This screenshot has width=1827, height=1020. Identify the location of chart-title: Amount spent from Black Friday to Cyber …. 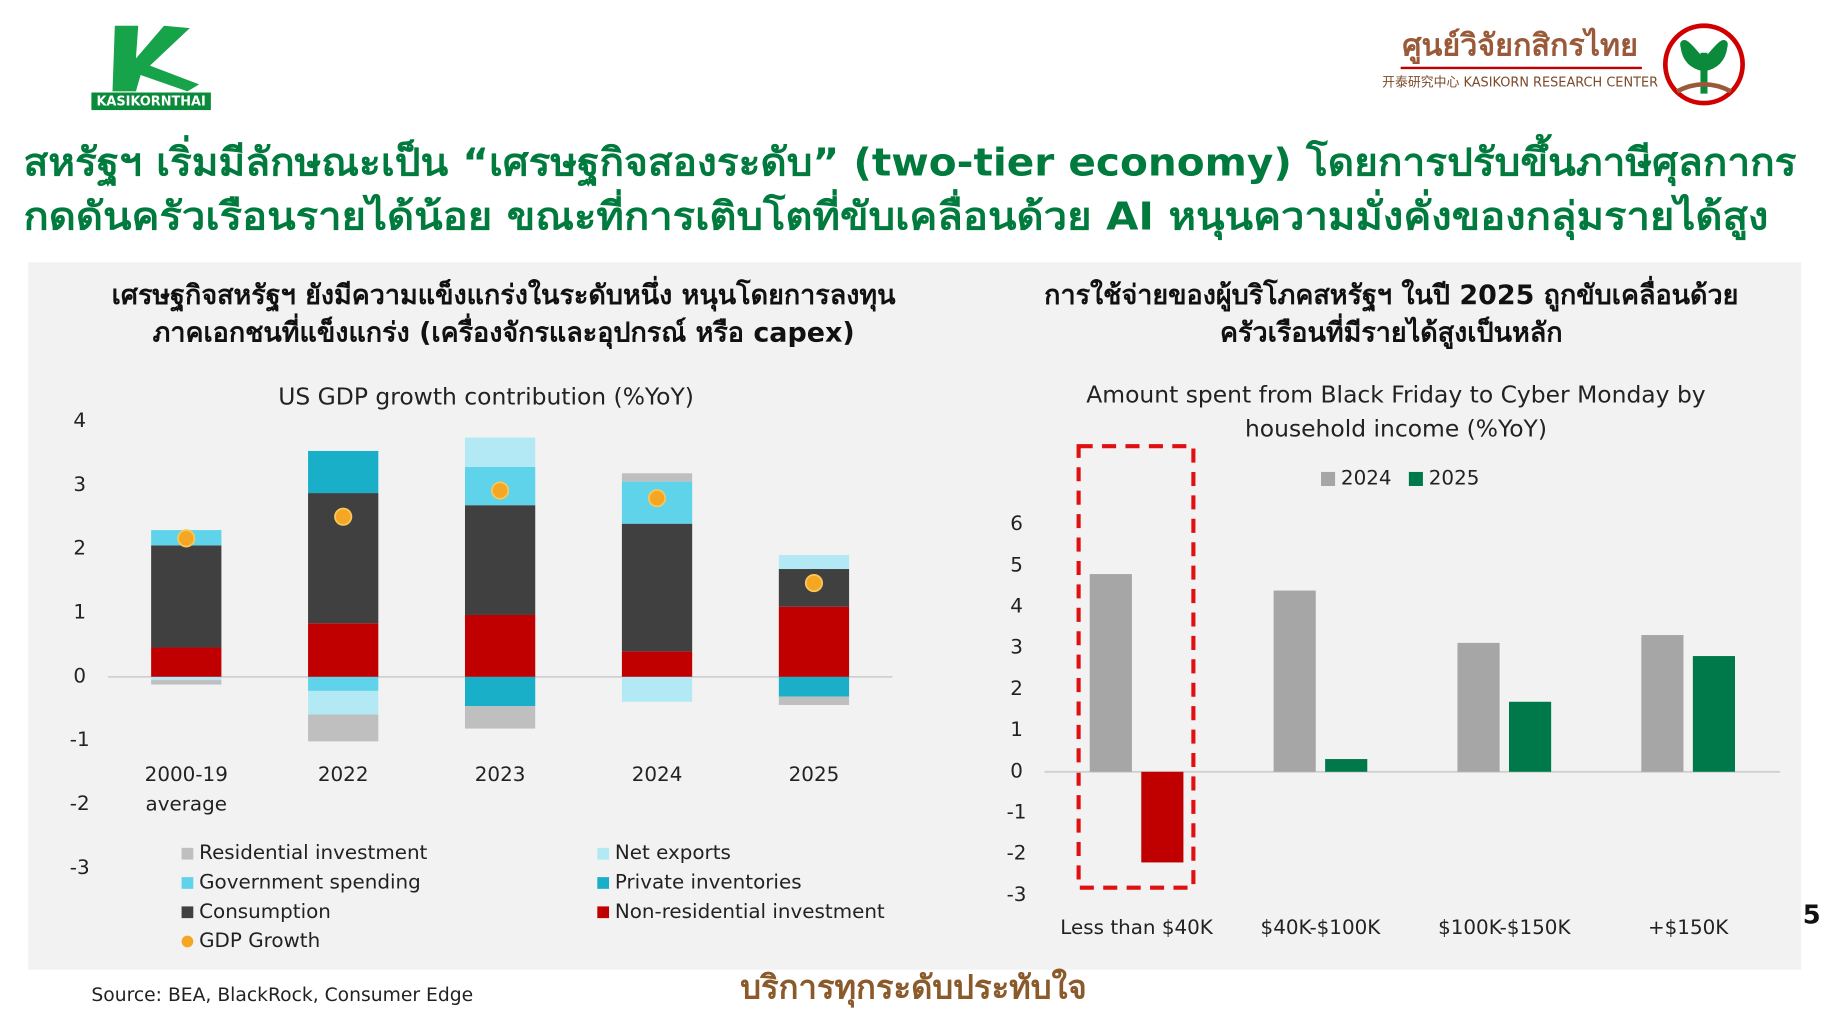
(1396, 394).